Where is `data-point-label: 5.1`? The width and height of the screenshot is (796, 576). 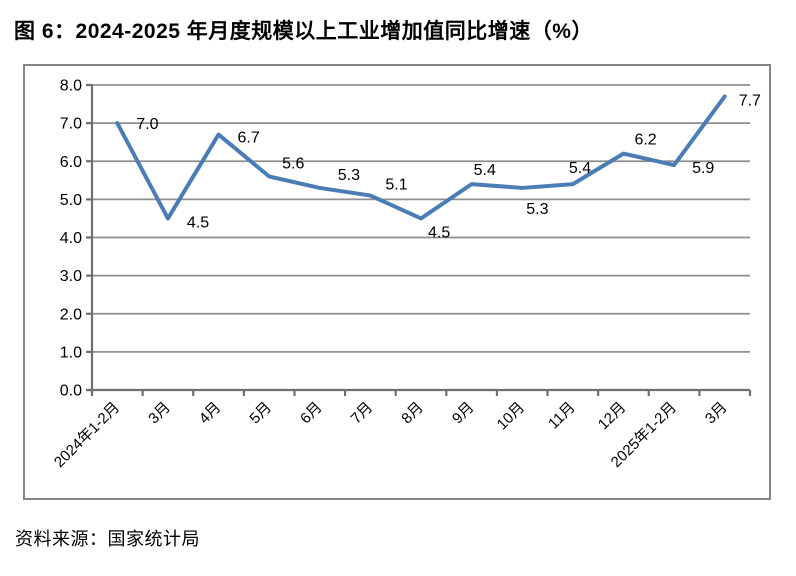
data-point-label: 5.1 is located at coordinates (396, 185).